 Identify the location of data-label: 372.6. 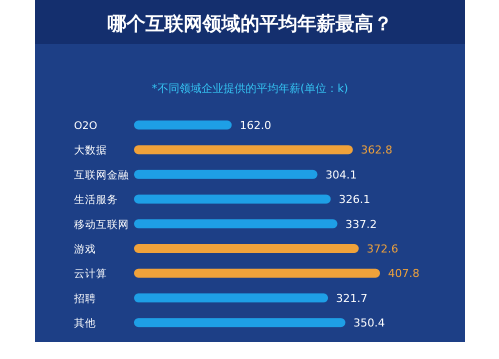
(382, 249).